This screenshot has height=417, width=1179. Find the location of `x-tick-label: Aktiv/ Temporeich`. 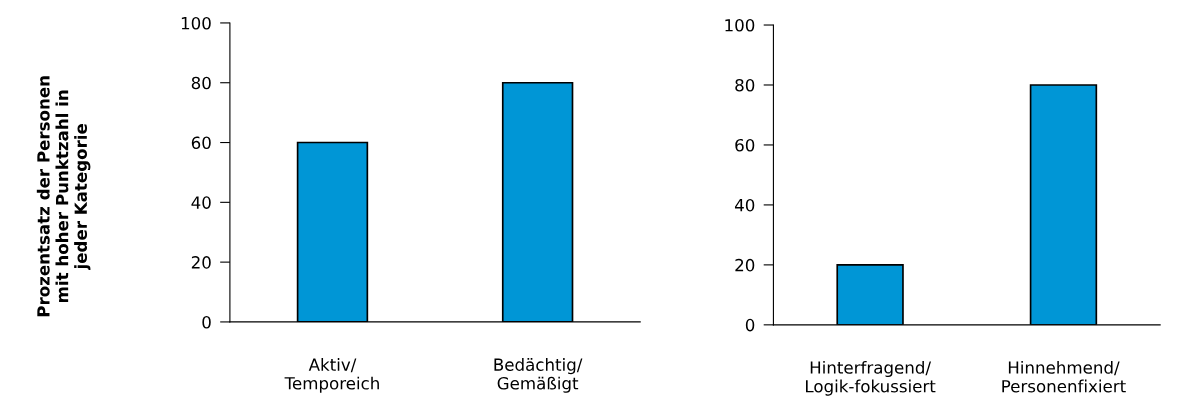

x-tick-label: Aktiv/ Temporeich is located at coordinates (331, 375).